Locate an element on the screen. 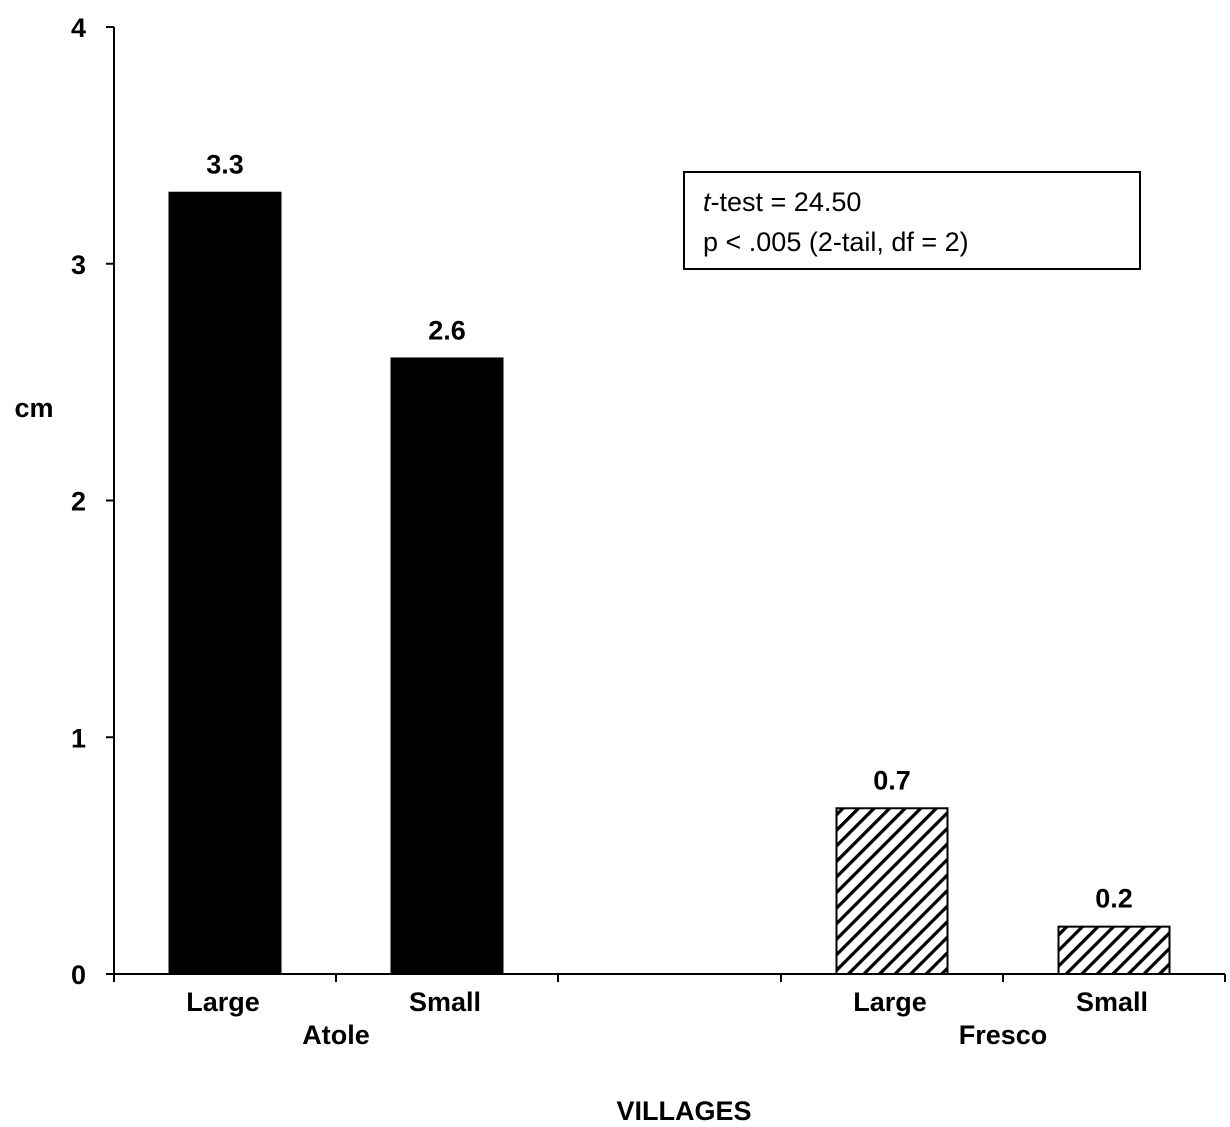 The image size is (1230, 1127). x-group-label: Atole is located at coordinates (336, 1035).